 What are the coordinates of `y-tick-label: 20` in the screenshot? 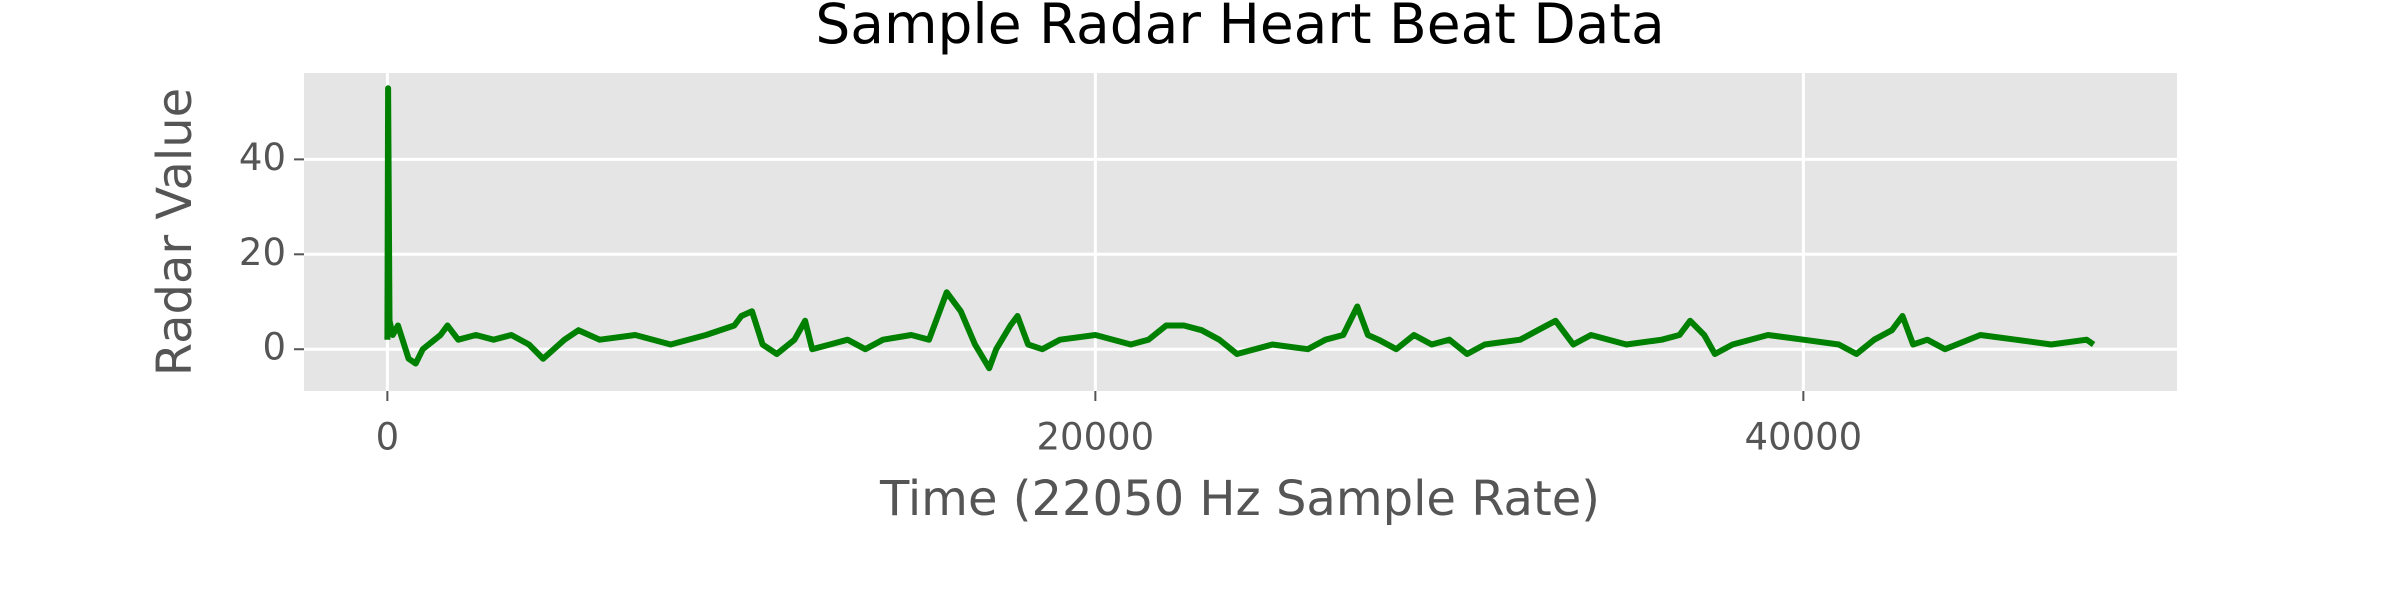 It's located at (262, 252).